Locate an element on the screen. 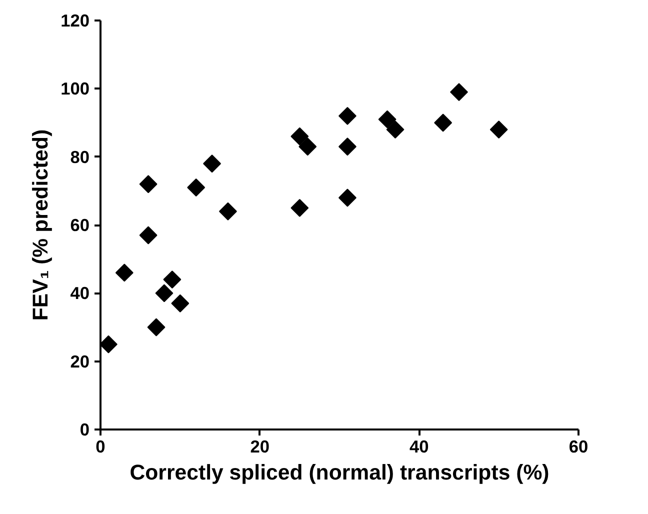  y-tick-label: 60 is located at coordinates (80, 225).